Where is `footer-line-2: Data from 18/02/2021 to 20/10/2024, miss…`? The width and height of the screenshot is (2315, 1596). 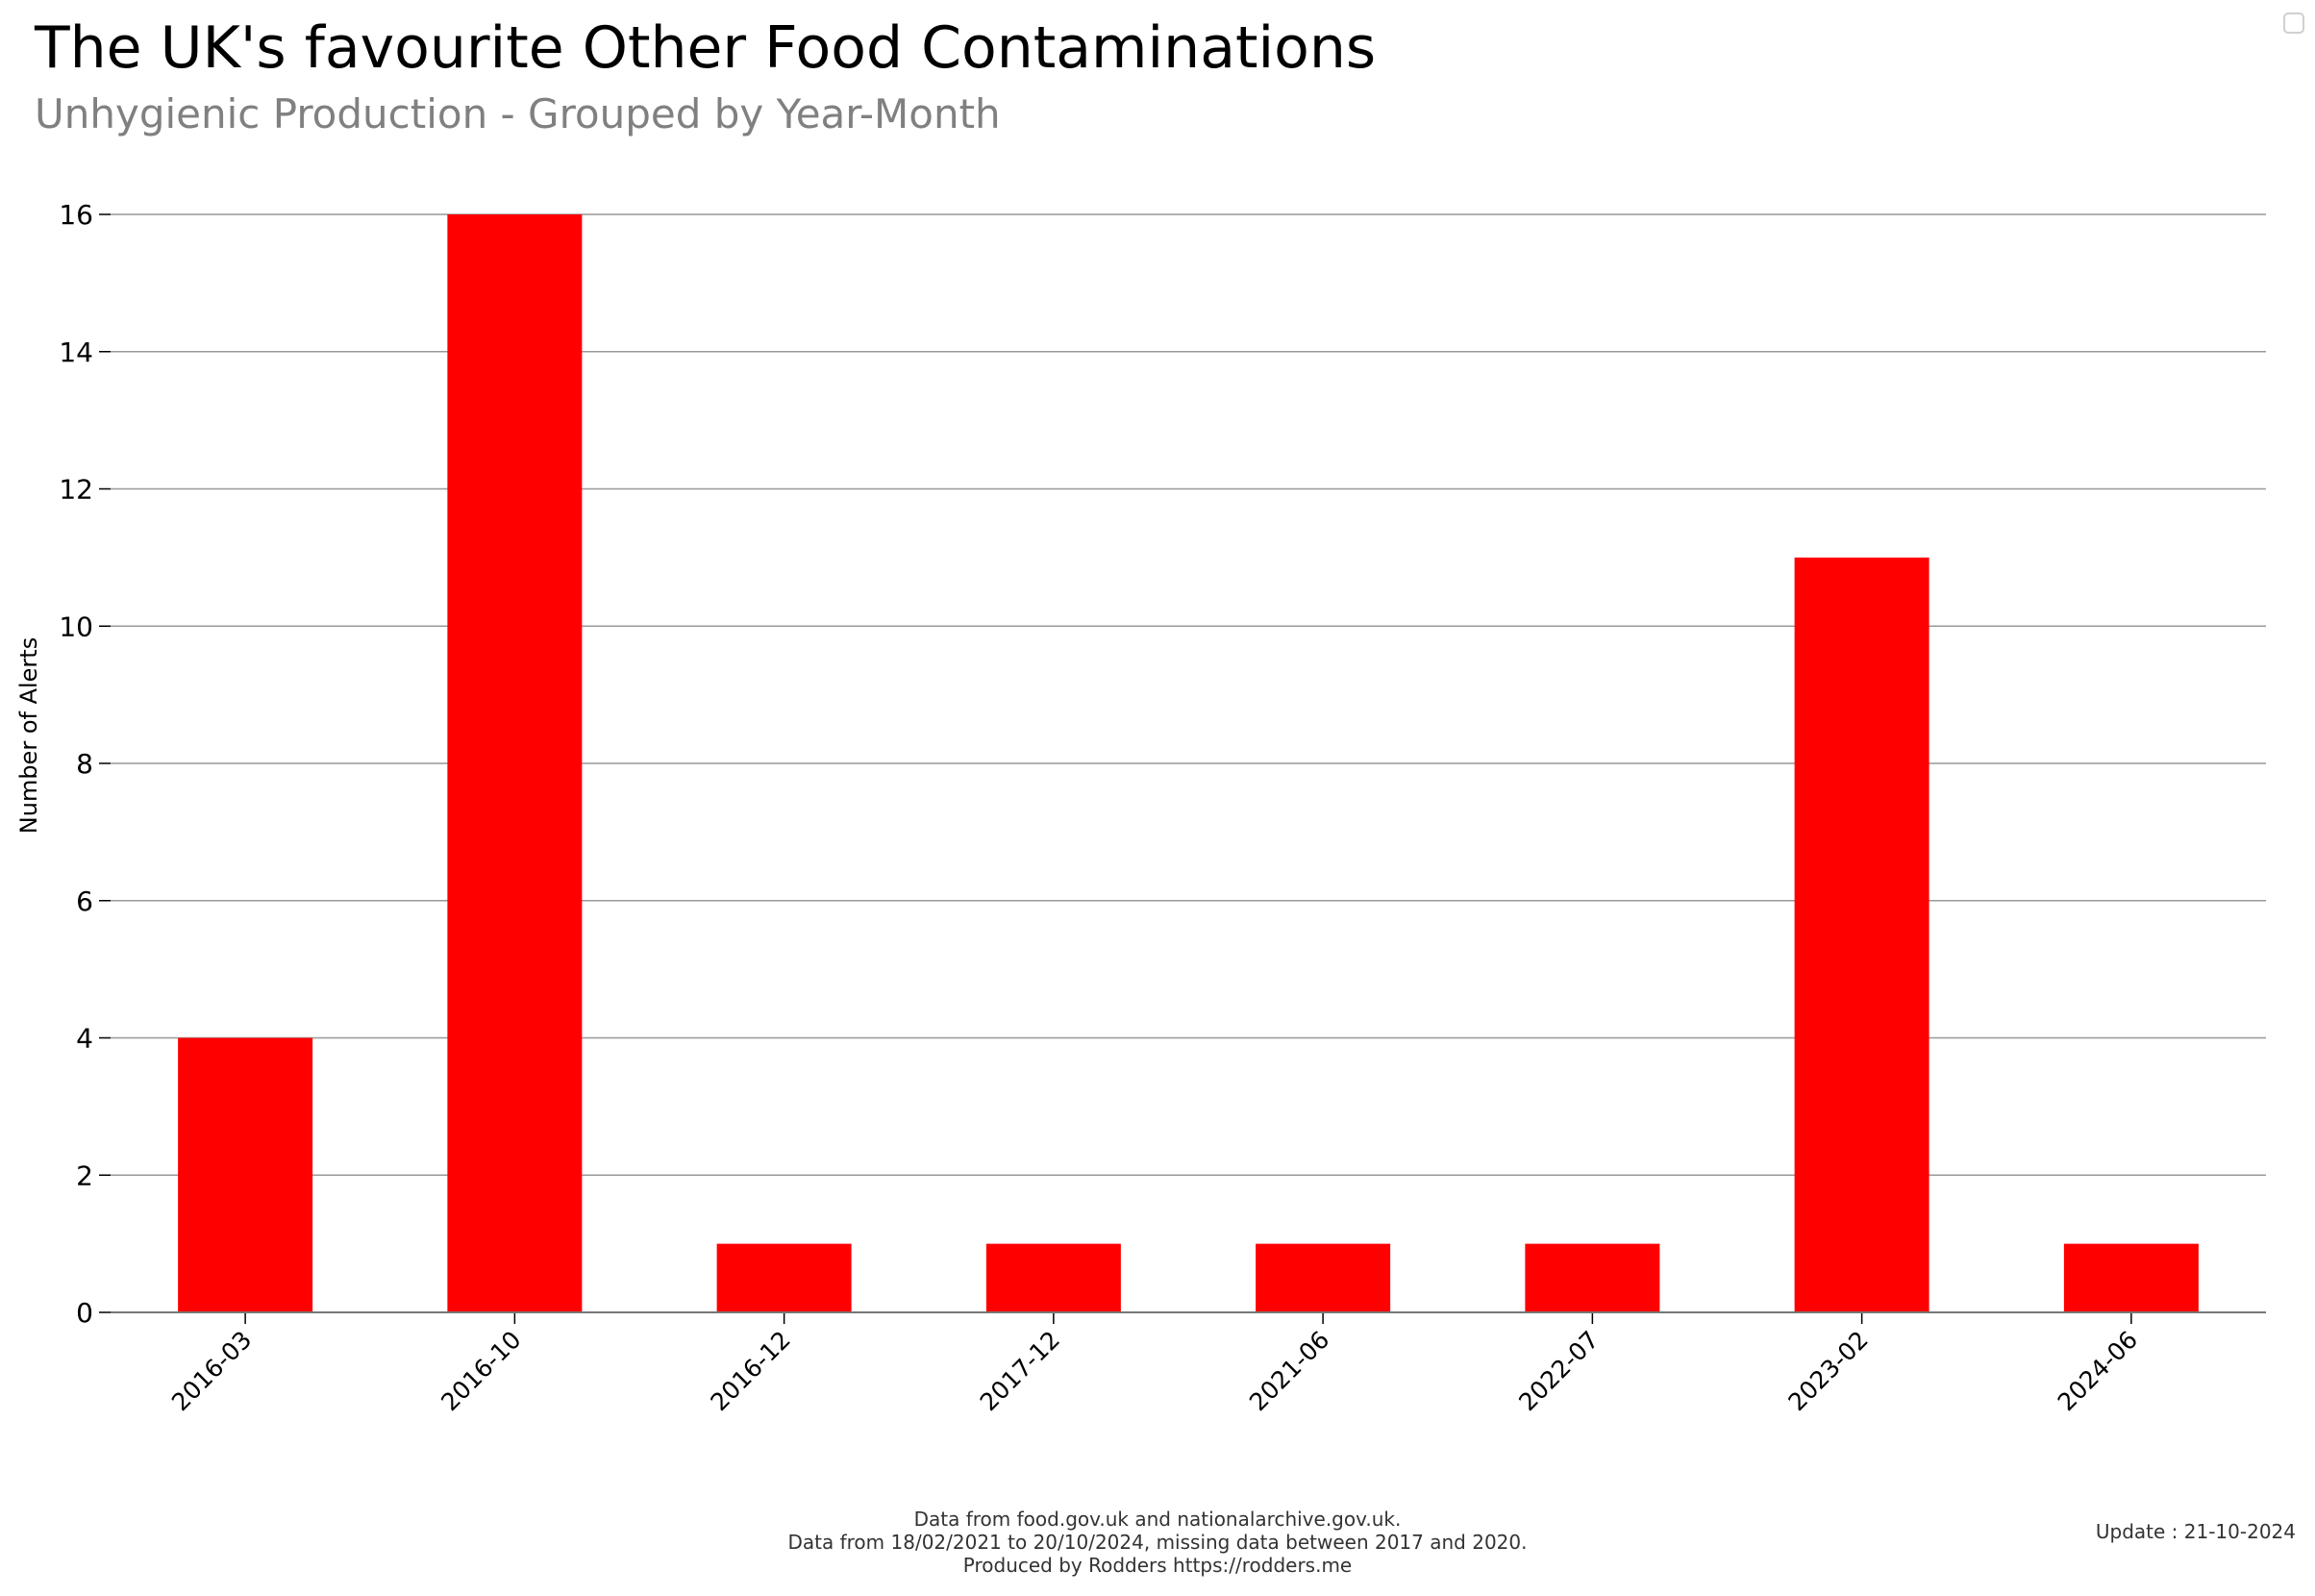 footer-line-2: Data from 18/02/2021 to 20/10/2024, miss… is located at coordinates (1158, 1543).